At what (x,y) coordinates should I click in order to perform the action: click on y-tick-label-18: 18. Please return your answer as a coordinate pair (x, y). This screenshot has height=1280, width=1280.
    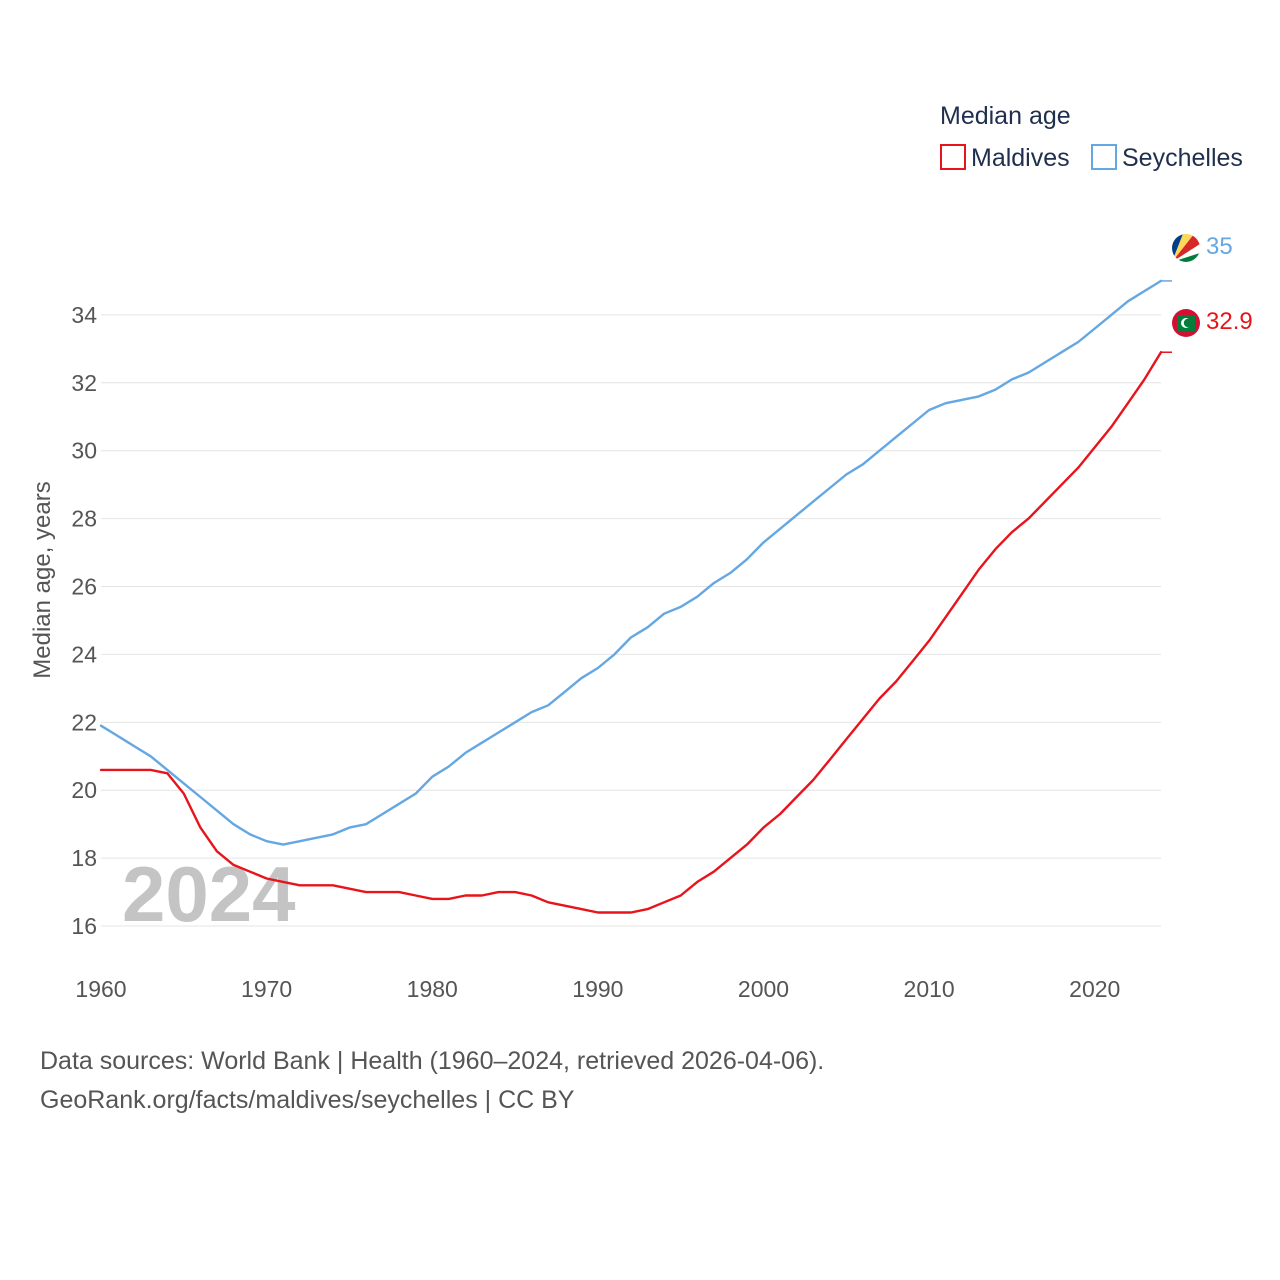
    Looking at the image, I should click on (84, 858).